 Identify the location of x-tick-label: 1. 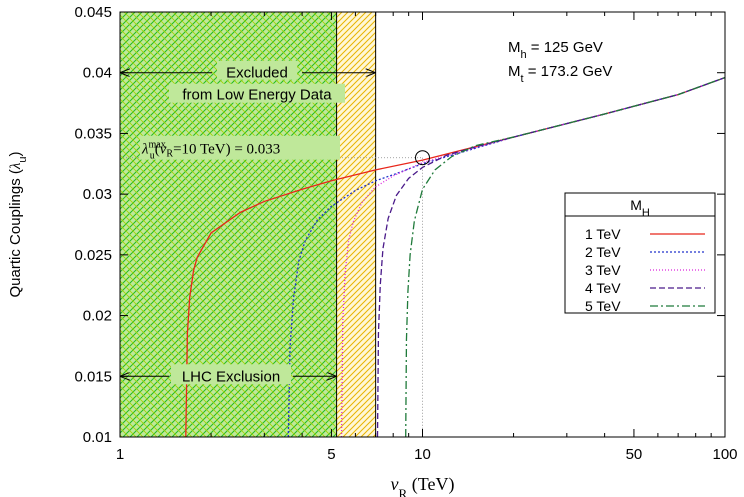
(120, 454).